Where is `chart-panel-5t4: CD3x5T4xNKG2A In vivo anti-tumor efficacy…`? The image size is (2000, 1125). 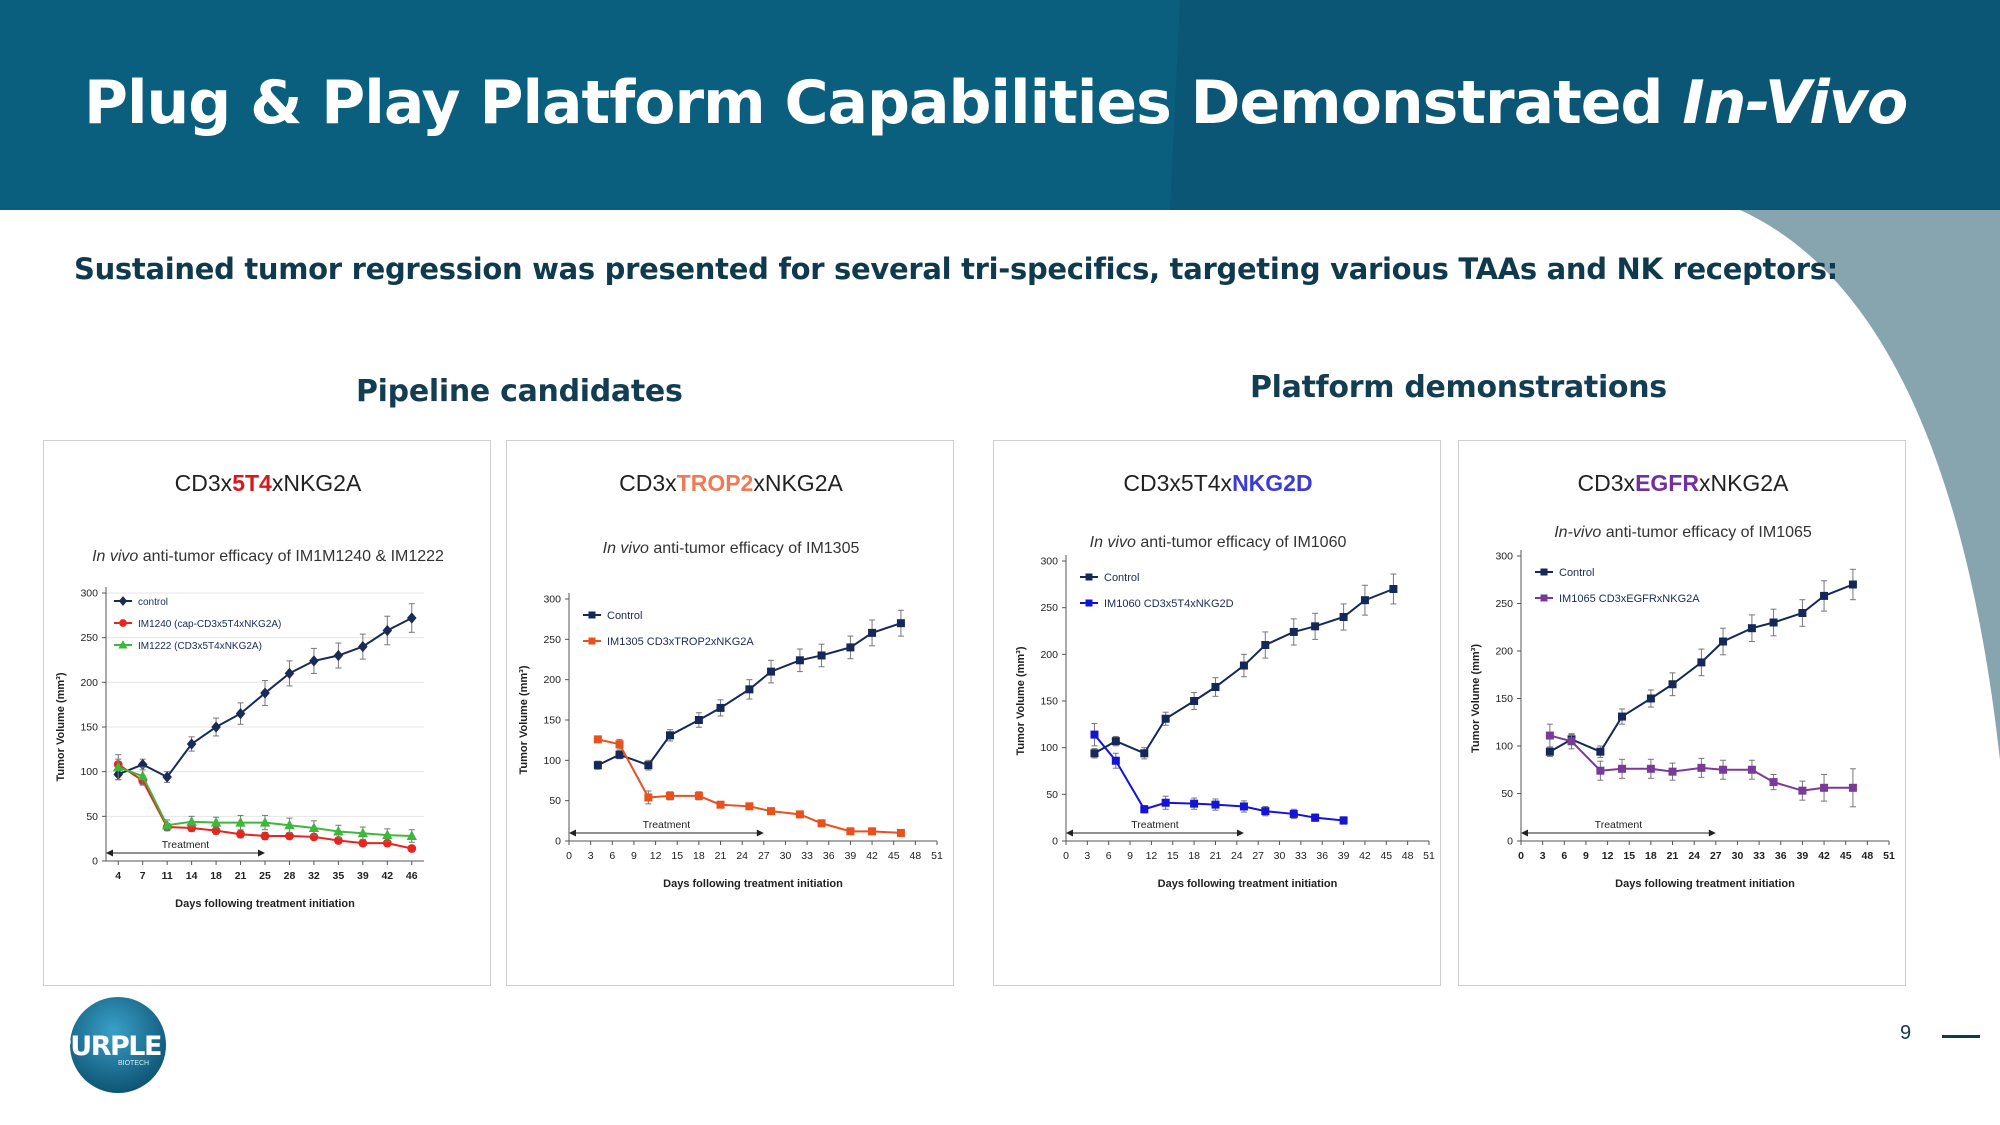 chart-panel-5t4: CD3x5T4xNKG2A In vivo anti-tumor efficacy… is located at coordinates (267, 713).